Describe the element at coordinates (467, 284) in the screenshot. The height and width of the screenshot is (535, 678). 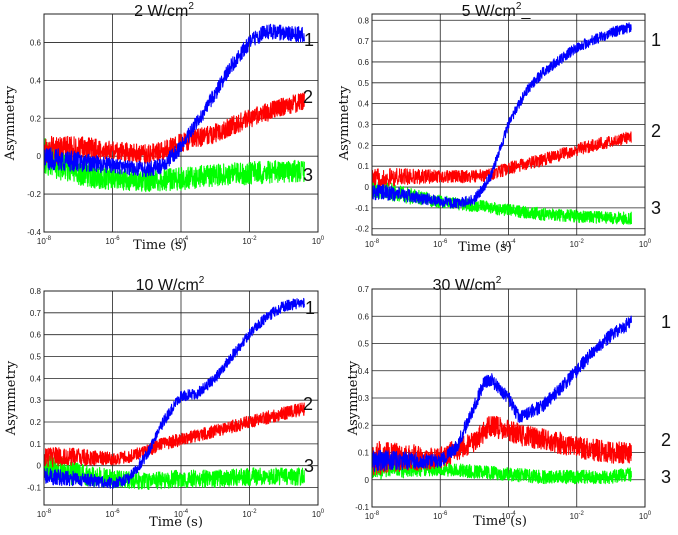
I see `chart-title: 30 W/cm2` at that location.